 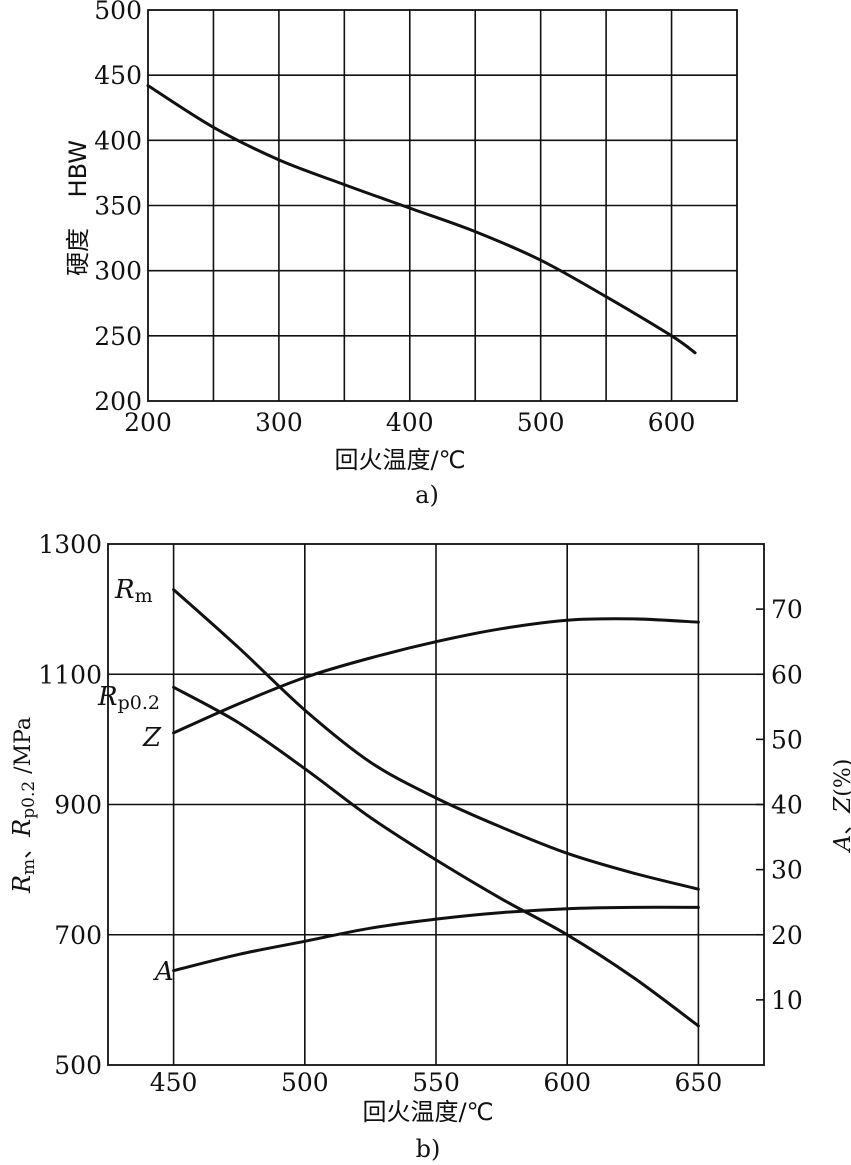 I want to click on chart-b-right-y-tick-label: 40, so click(x=787, y=805).